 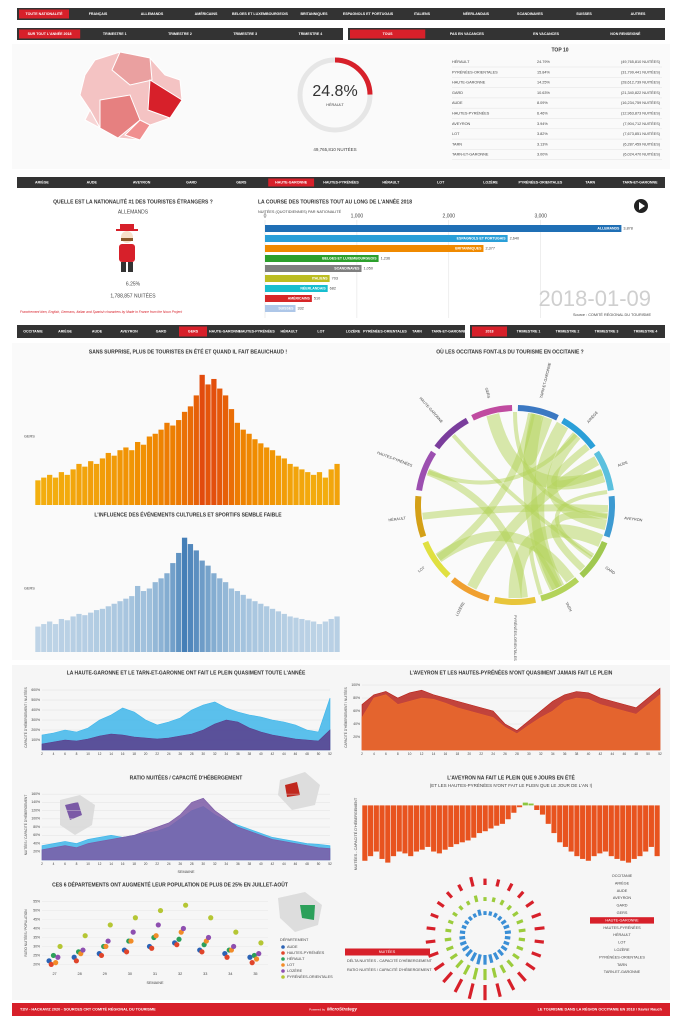 What do you see at coordinates (622, 898) in the screenshot?
I see `filter-item: AVEYRON` at bounding box center [622, 898].